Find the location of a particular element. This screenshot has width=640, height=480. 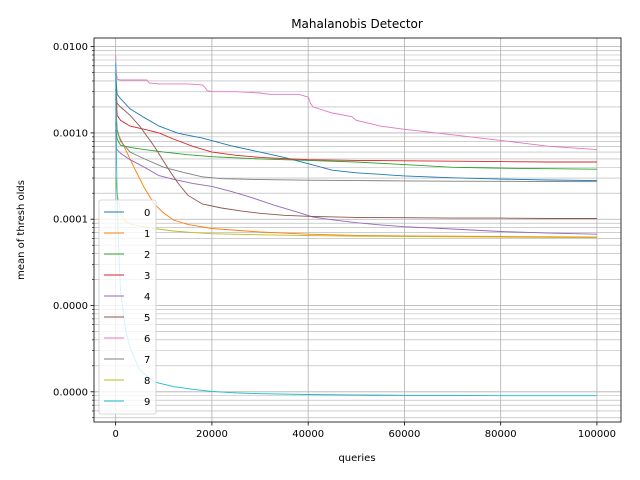

x-tick-label: 100000 is located at coordinates (597, 434).